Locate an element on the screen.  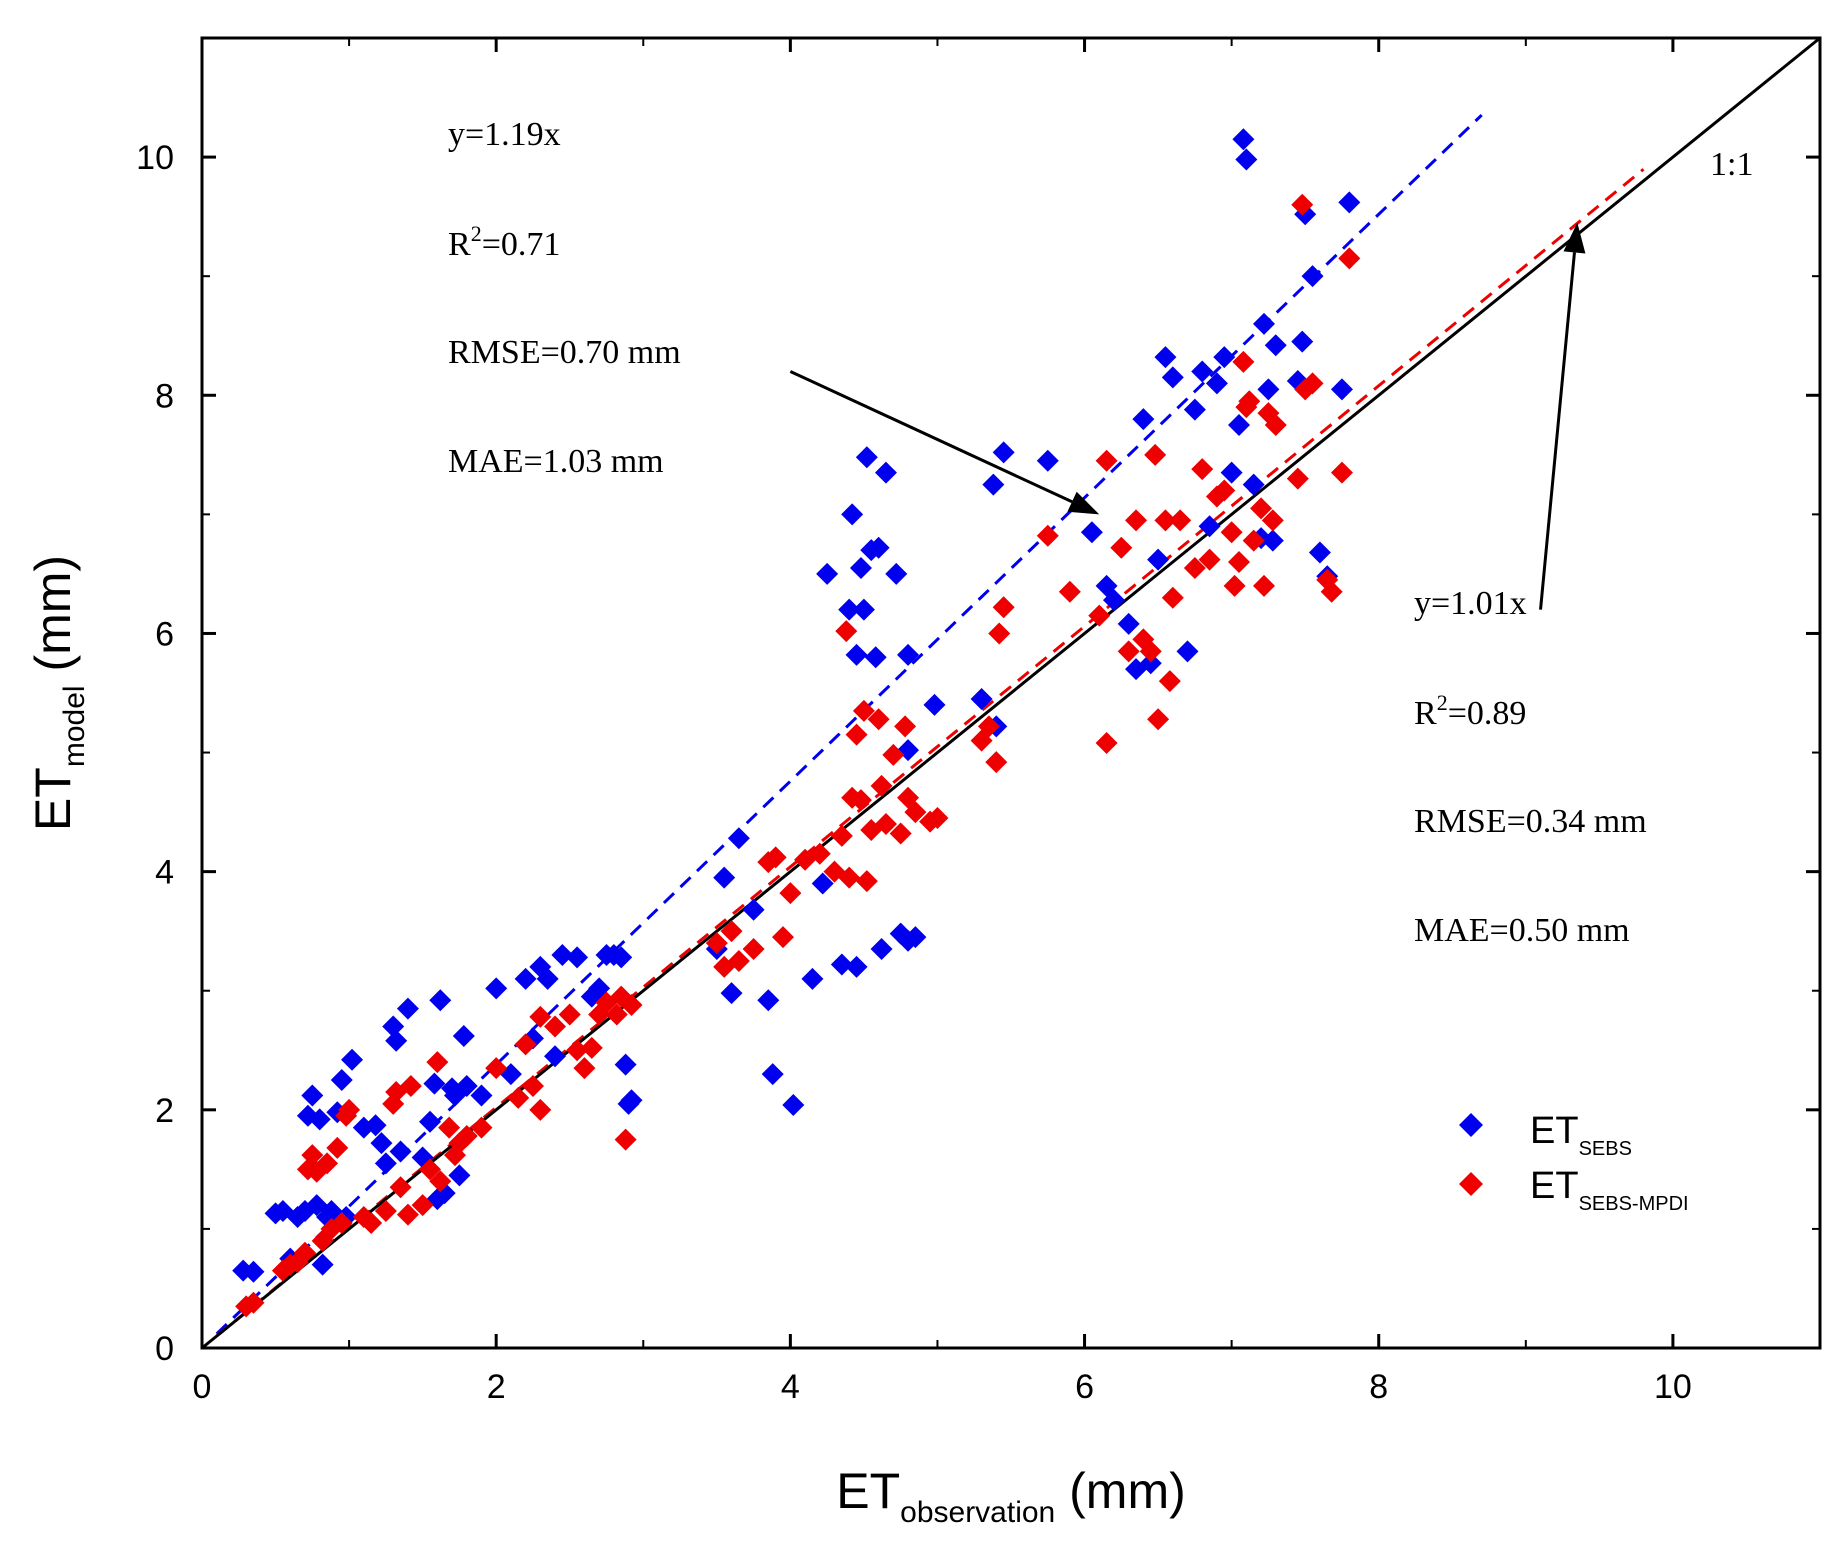
x-axis-title: ETobservation (mm) is located at coordinates (1011, 1496).